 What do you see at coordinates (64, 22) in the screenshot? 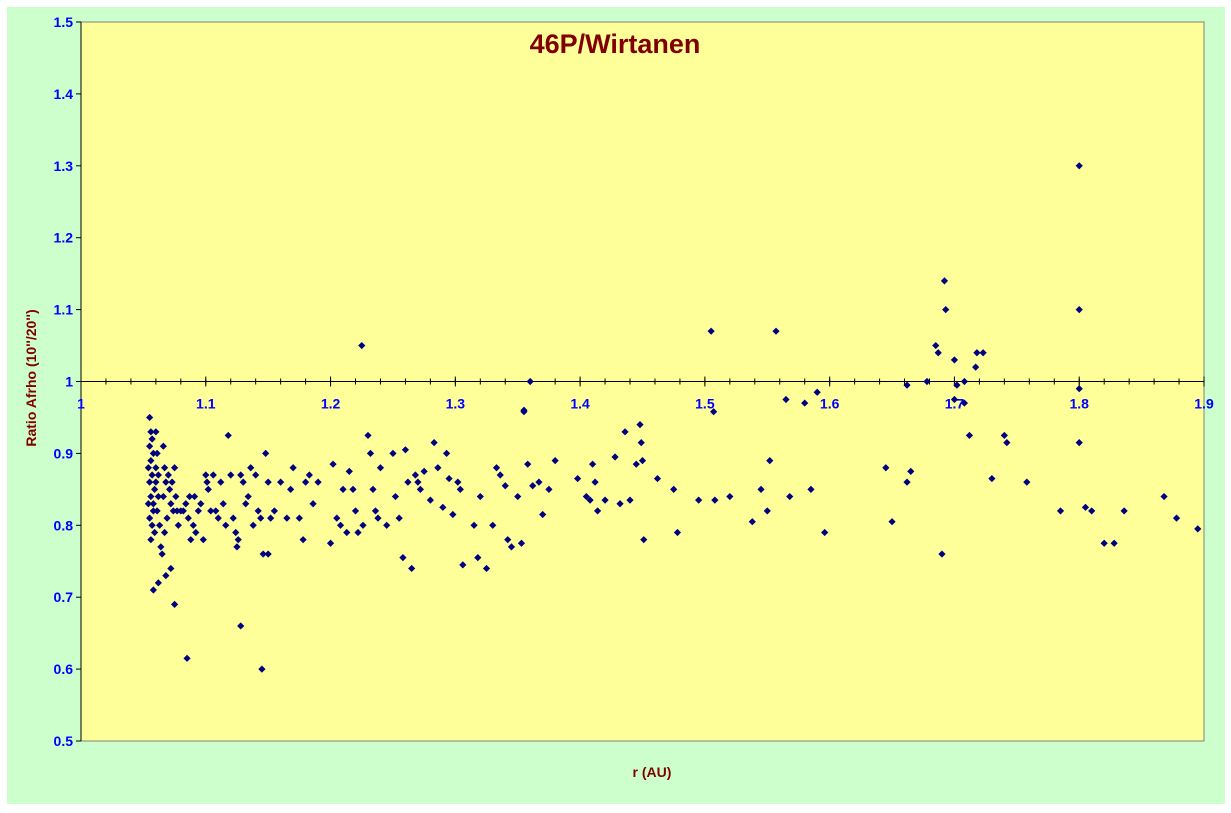
I see `y-tick-label: 1.5` at bounding box center [64, 22].